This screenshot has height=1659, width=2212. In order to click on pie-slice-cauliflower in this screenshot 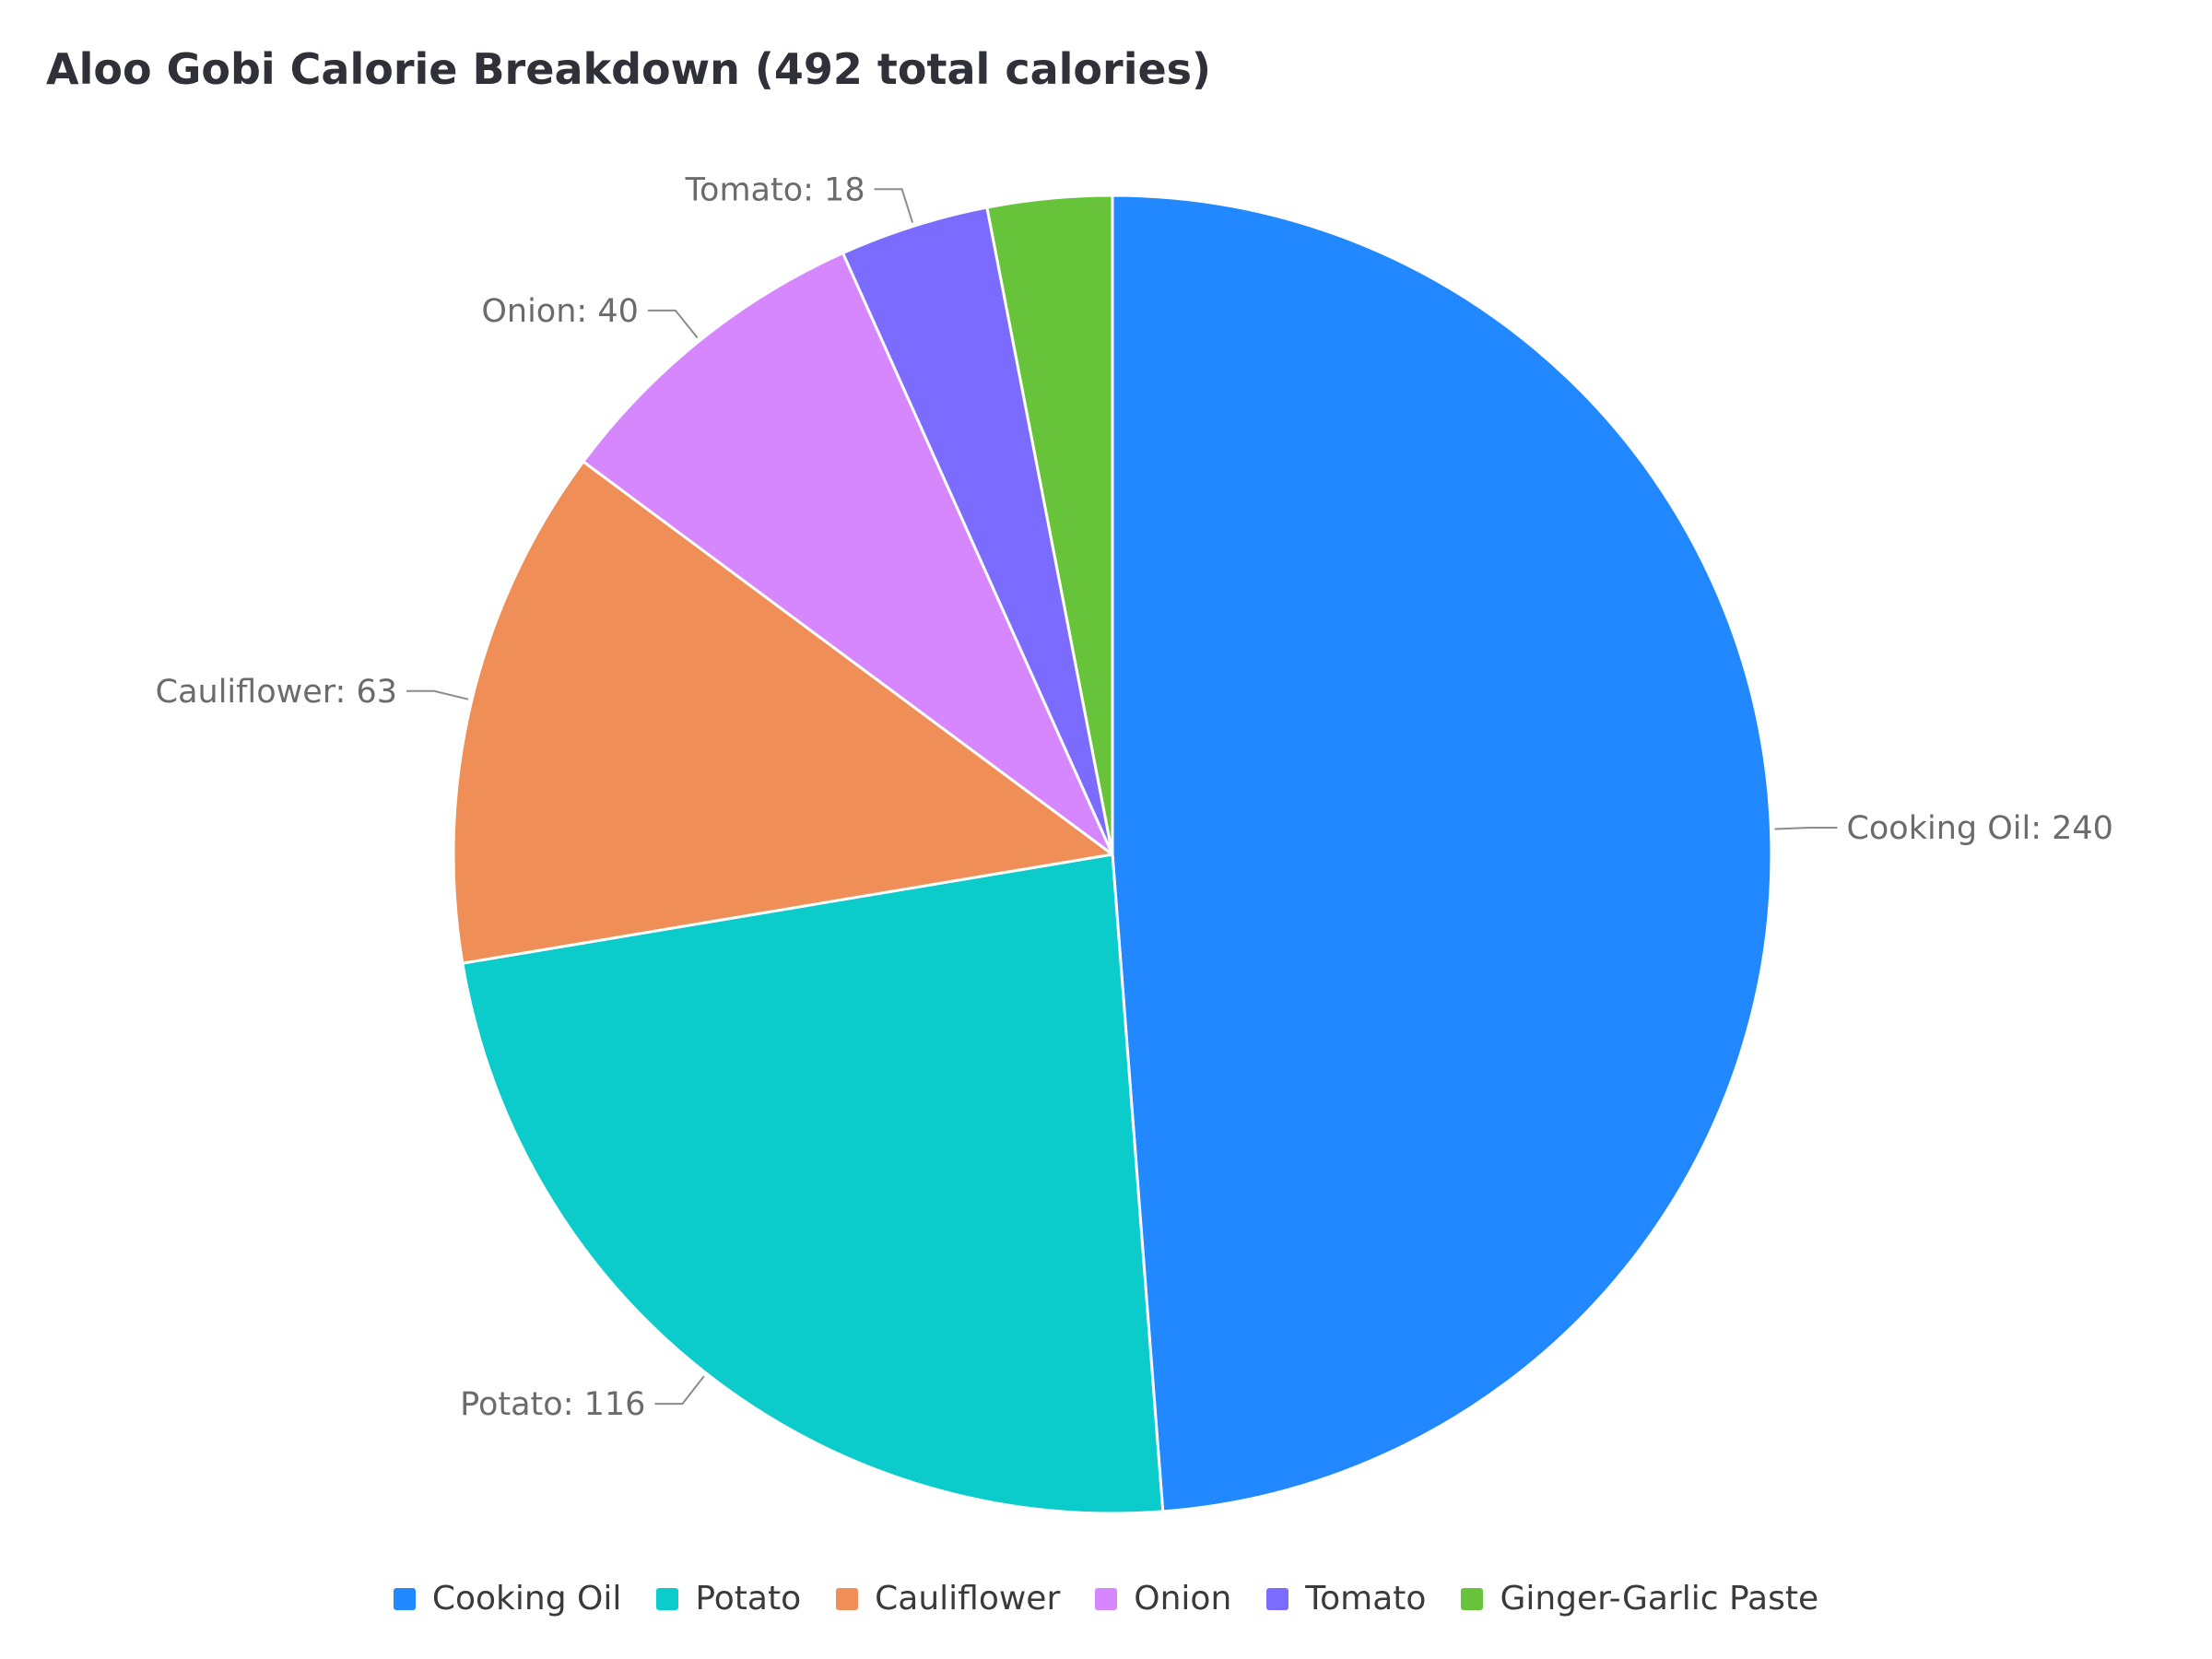, I will do `click(783, 712)`.